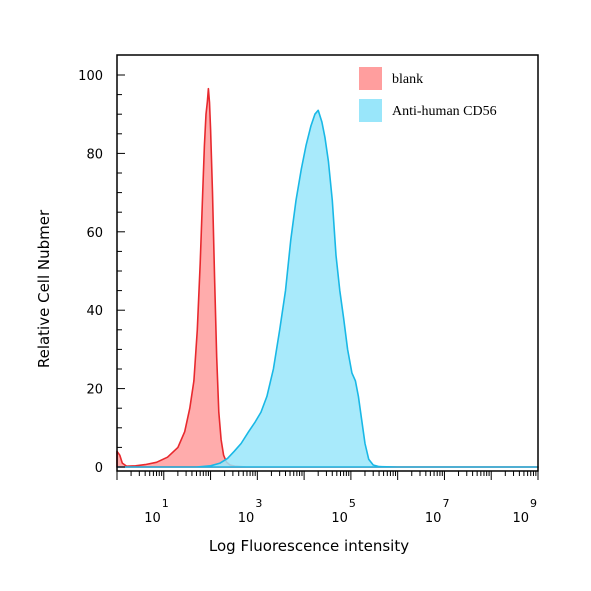 The image size is (591, 591). What do you see at coordinates (165, 503) in the screenshot?
I see `x-tick-exponent: 1` at bounding box center [165, 503].